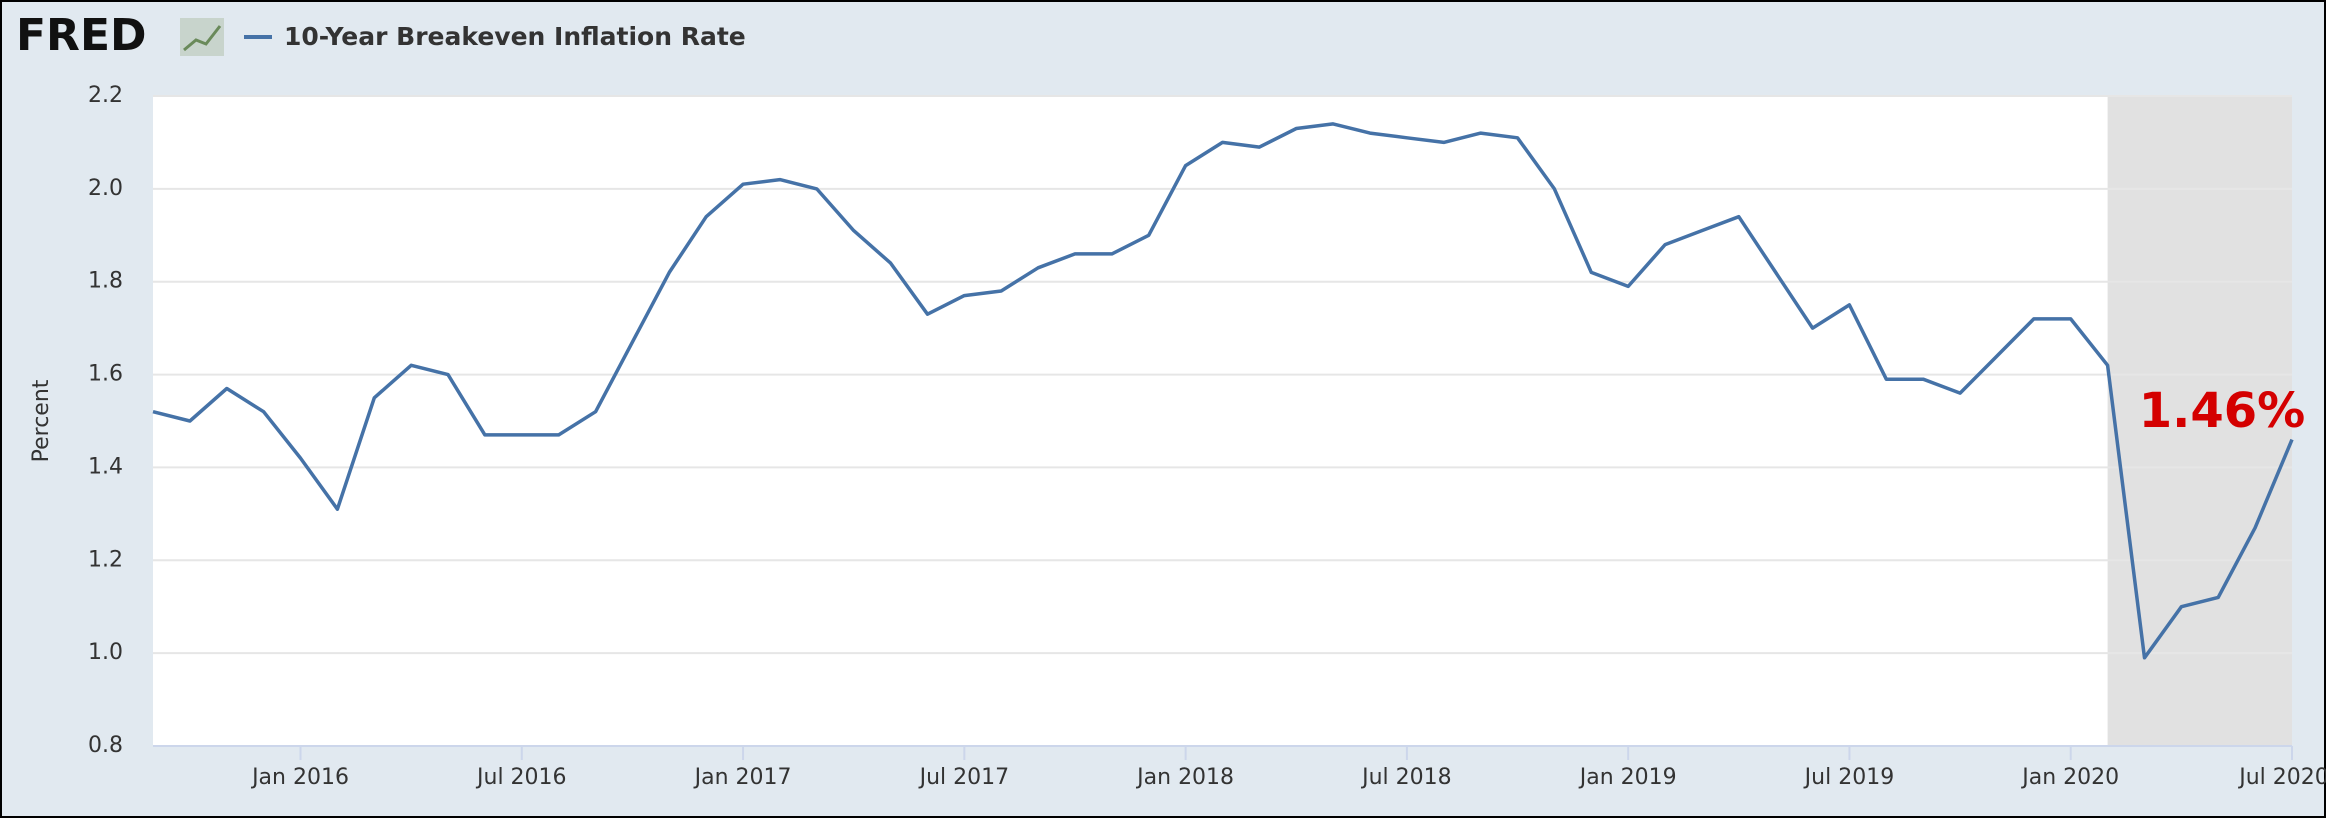 This screenshot has width=2326, height=818. I want to click on legend-label: 10-Year Breakeven Inflation Rate, so click(515, 36).